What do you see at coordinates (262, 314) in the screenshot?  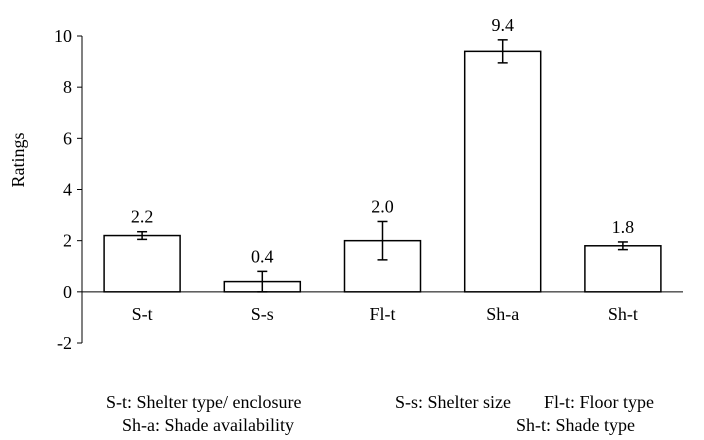 I see `x-tick-label-S-s: S-s` at bounding box center [262, 314].